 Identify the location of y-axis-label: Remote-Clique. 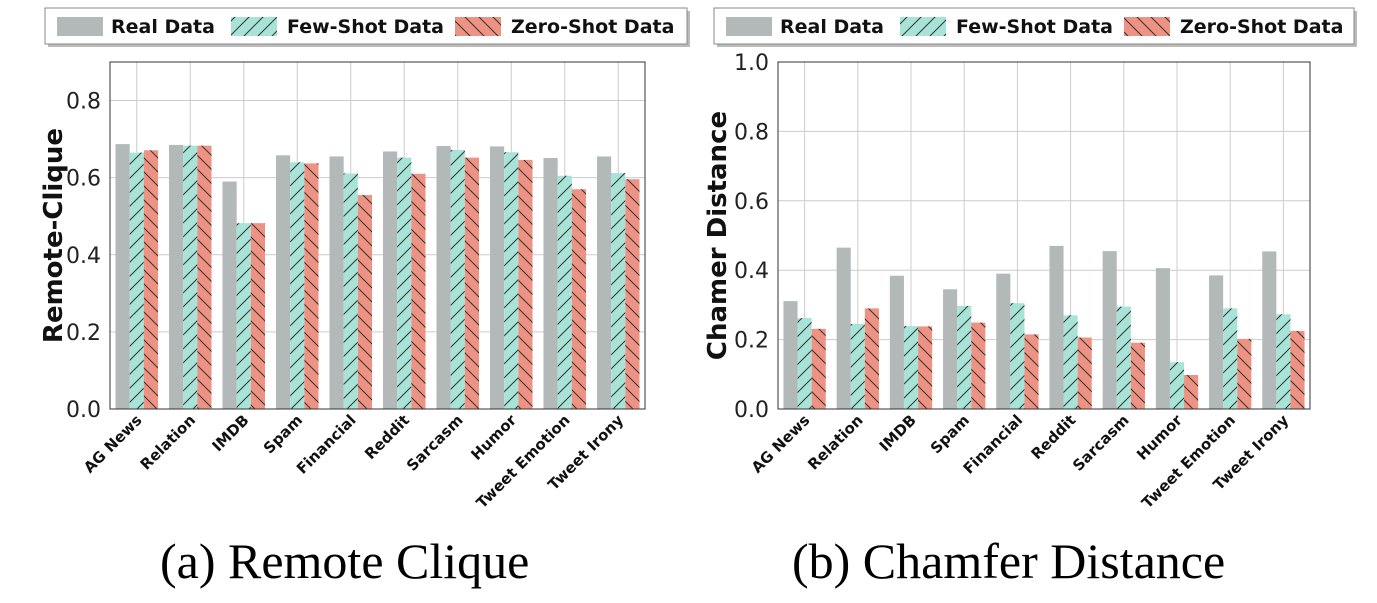
(54, 235).